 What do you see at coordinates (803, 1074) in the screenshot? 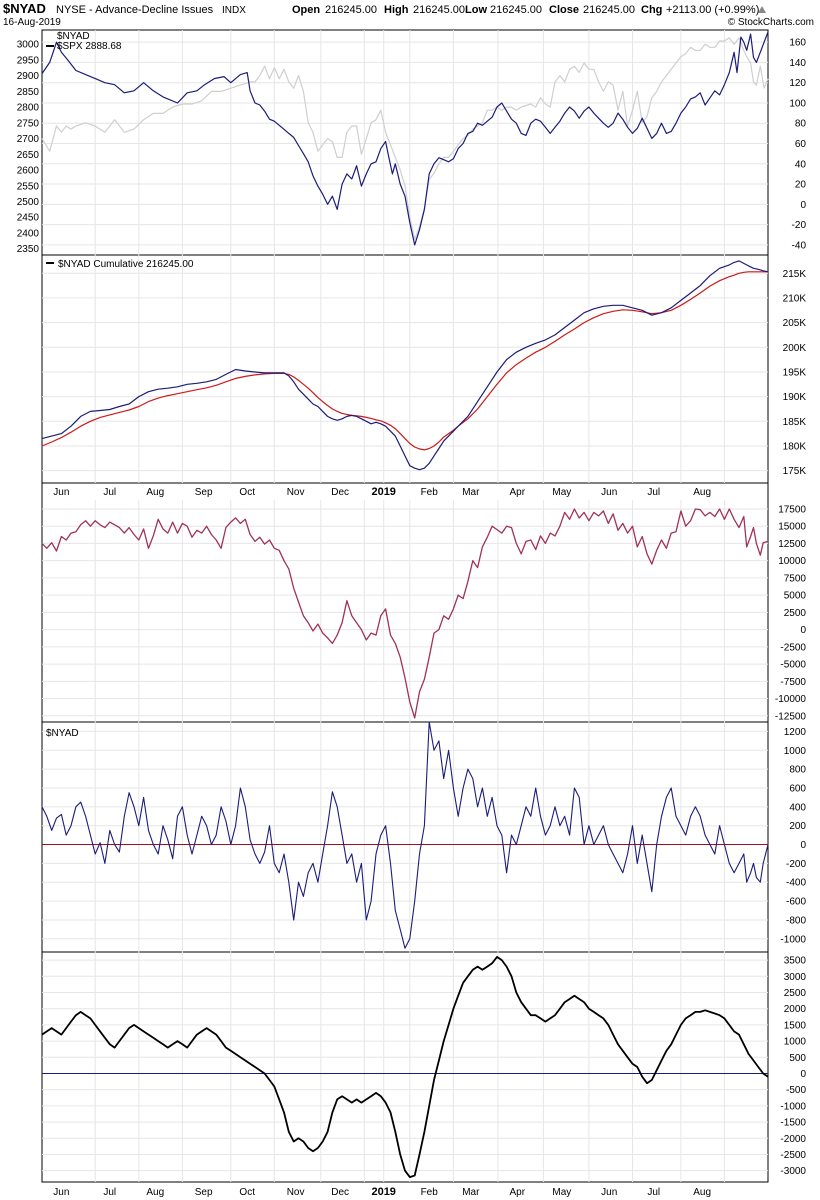
I see `panel-5-right-tick-label: 0` at bounding box center [803, 1074].